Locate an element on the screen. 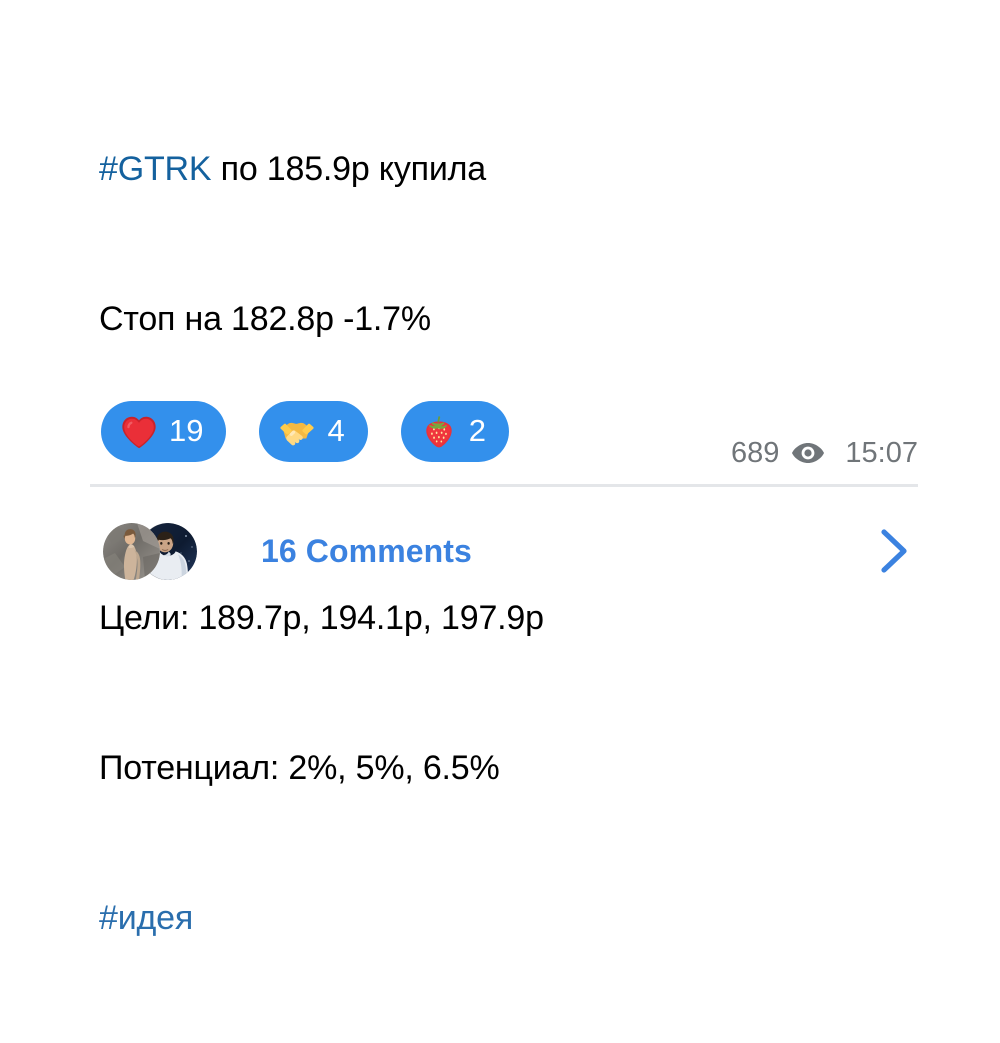 The image size is (1000, 1043). footer-divider is located at coordinates (504, 485).